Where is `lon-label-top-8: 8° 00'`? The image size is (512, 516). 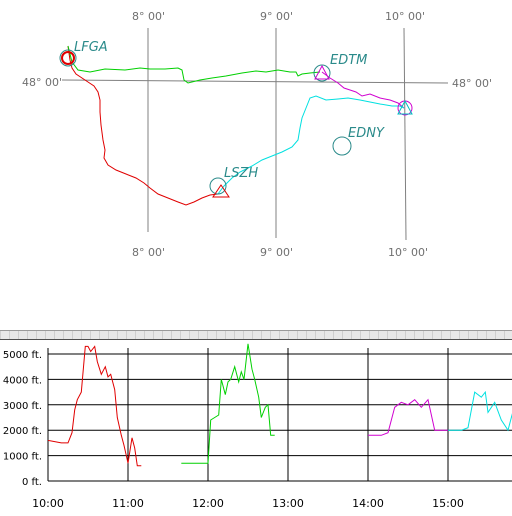 lon-label-top-8: 8° 00' is located at coordinates (148, 16).